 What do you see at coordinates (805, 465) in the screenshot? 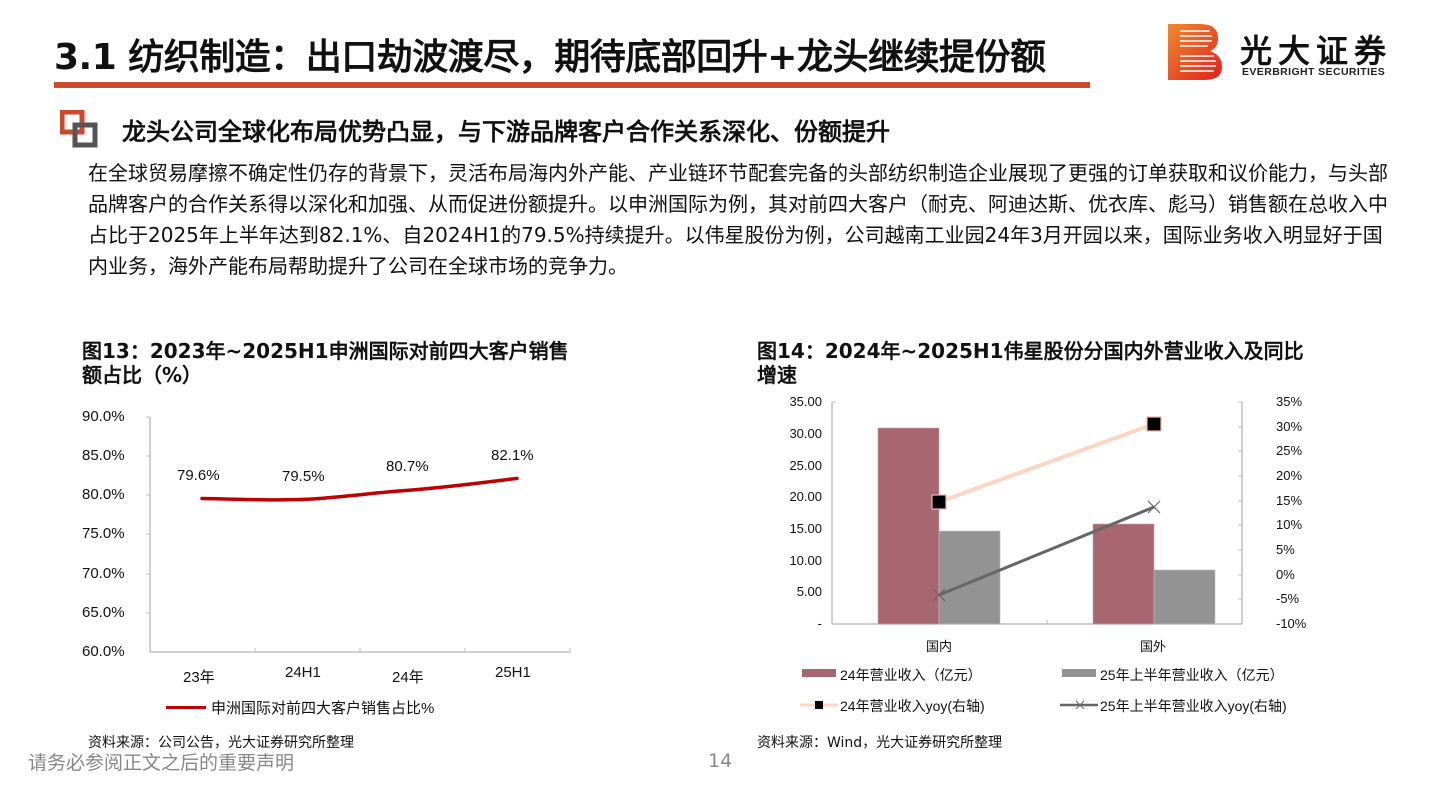
I see `chart14-ytick-left: 25.00` at bounding box center [805, 465].